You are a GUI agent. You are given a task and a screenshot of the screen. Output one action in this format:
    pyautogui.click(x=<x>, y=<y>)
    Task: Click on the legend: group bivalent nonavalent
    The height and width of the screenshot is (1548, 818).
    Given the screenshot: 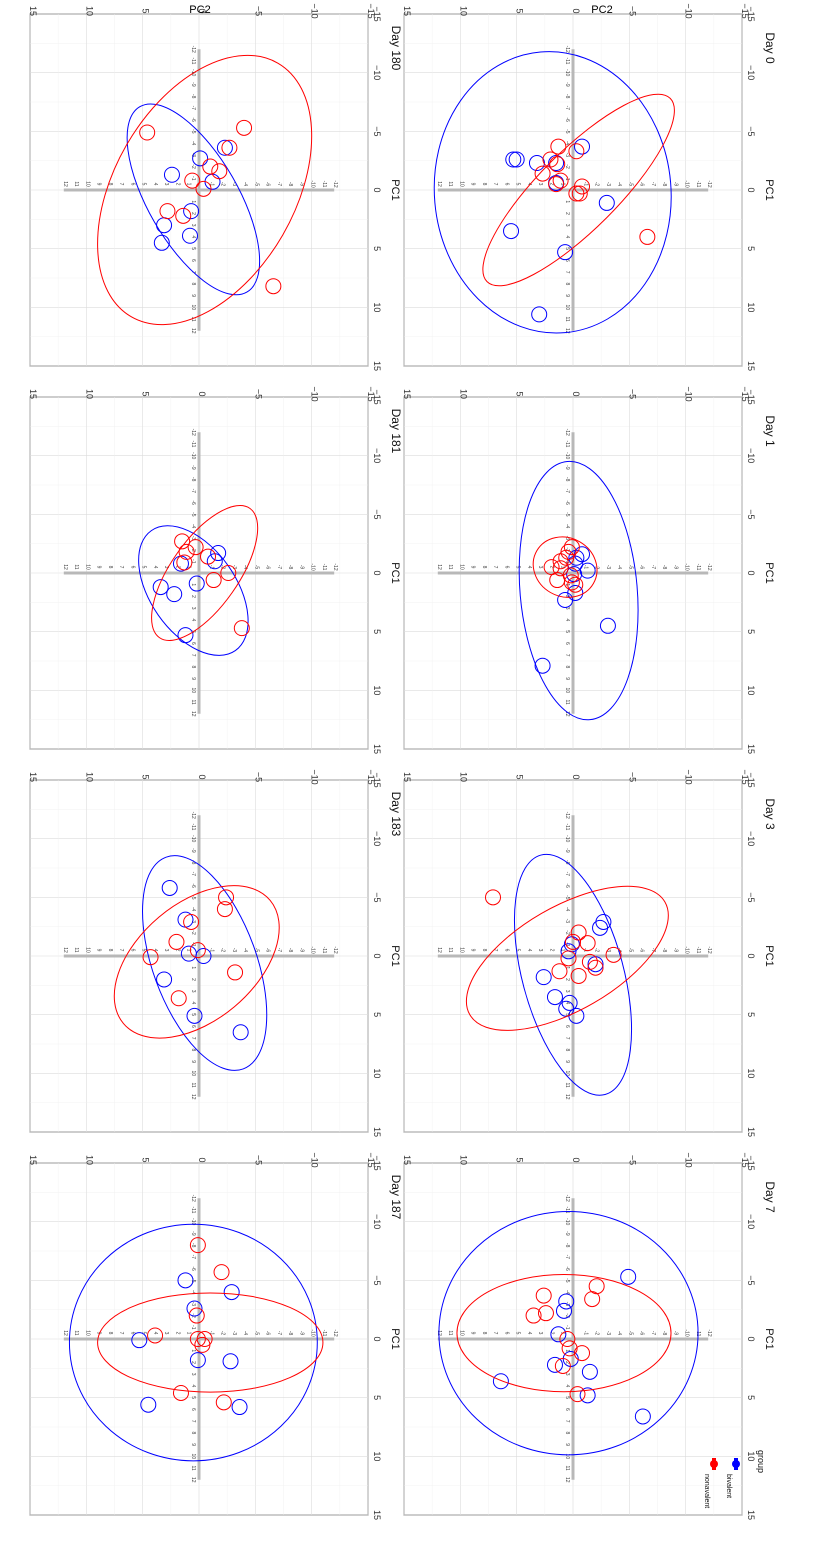 What is the action you would take?
    pyautogui.click(x=734, y=1479)
    